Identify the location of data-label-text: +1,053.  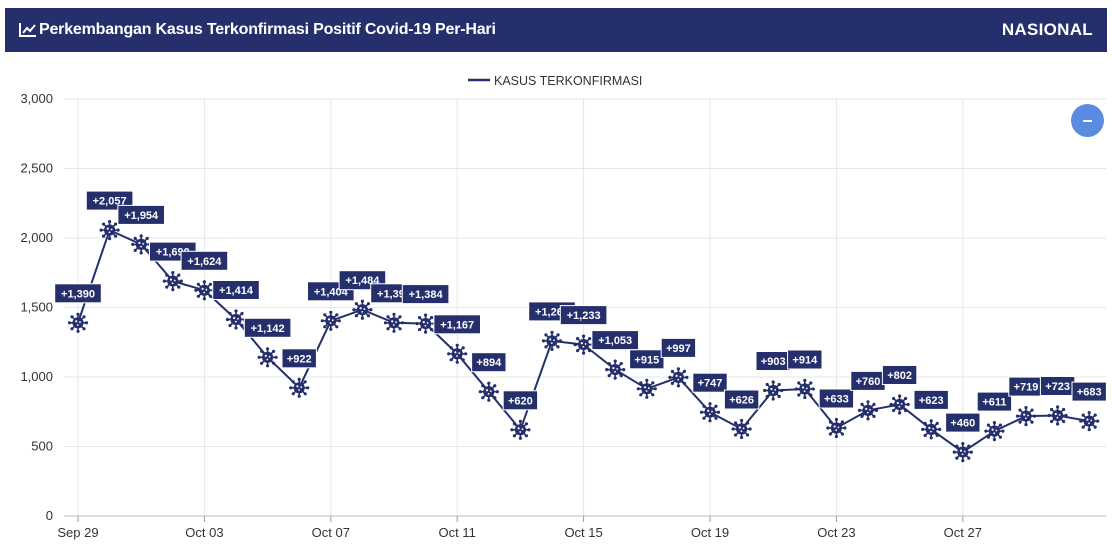
(615, 341).